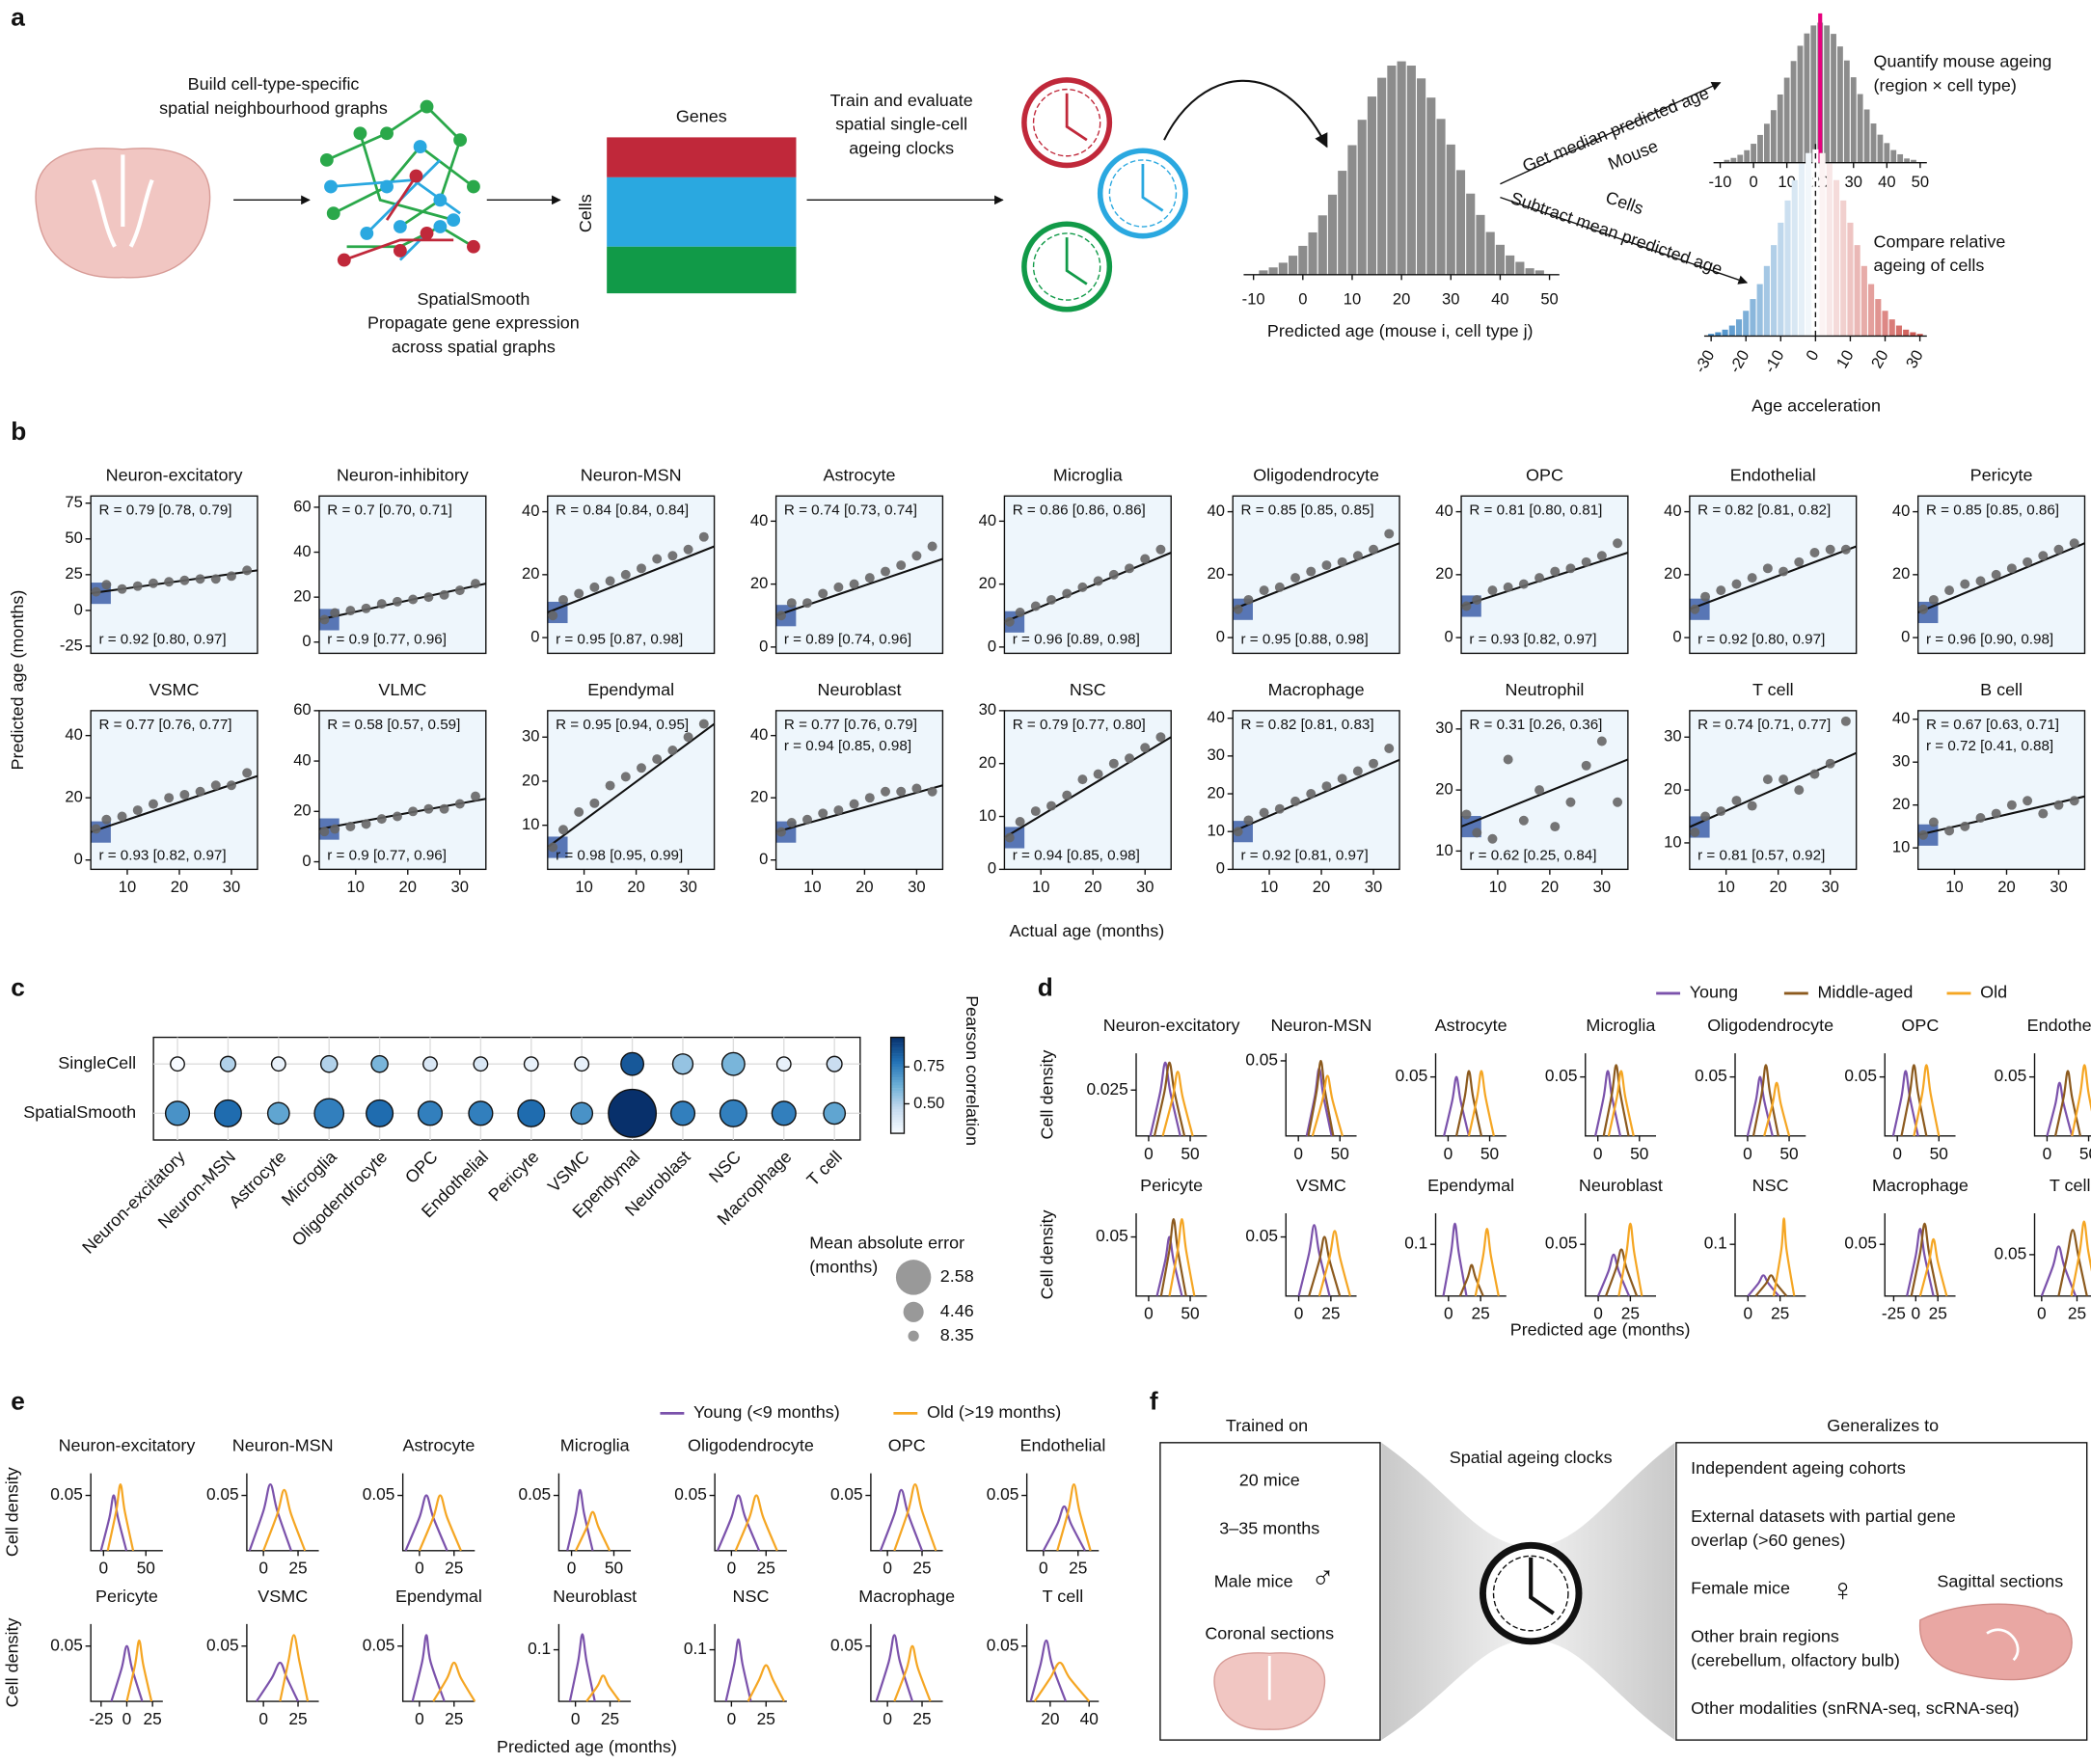 The height and width of the screenshot is (1764, 2091). What do you see at coordinates (1761, 640) in the screenshot?
I see `stat-label: r = 0.92 [0.80, 0.97]` at bounding box center [1761, 640].